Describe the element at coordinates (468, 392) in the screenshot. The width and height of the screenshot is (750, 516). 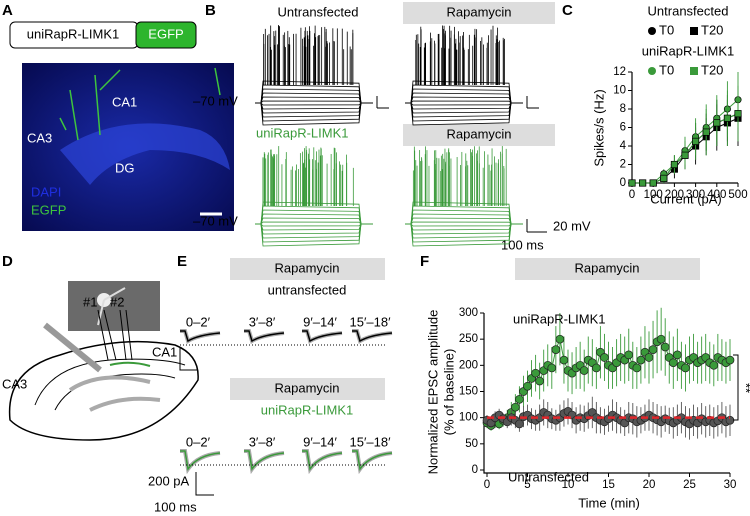
I see `y-tick-label: 150` at that location.